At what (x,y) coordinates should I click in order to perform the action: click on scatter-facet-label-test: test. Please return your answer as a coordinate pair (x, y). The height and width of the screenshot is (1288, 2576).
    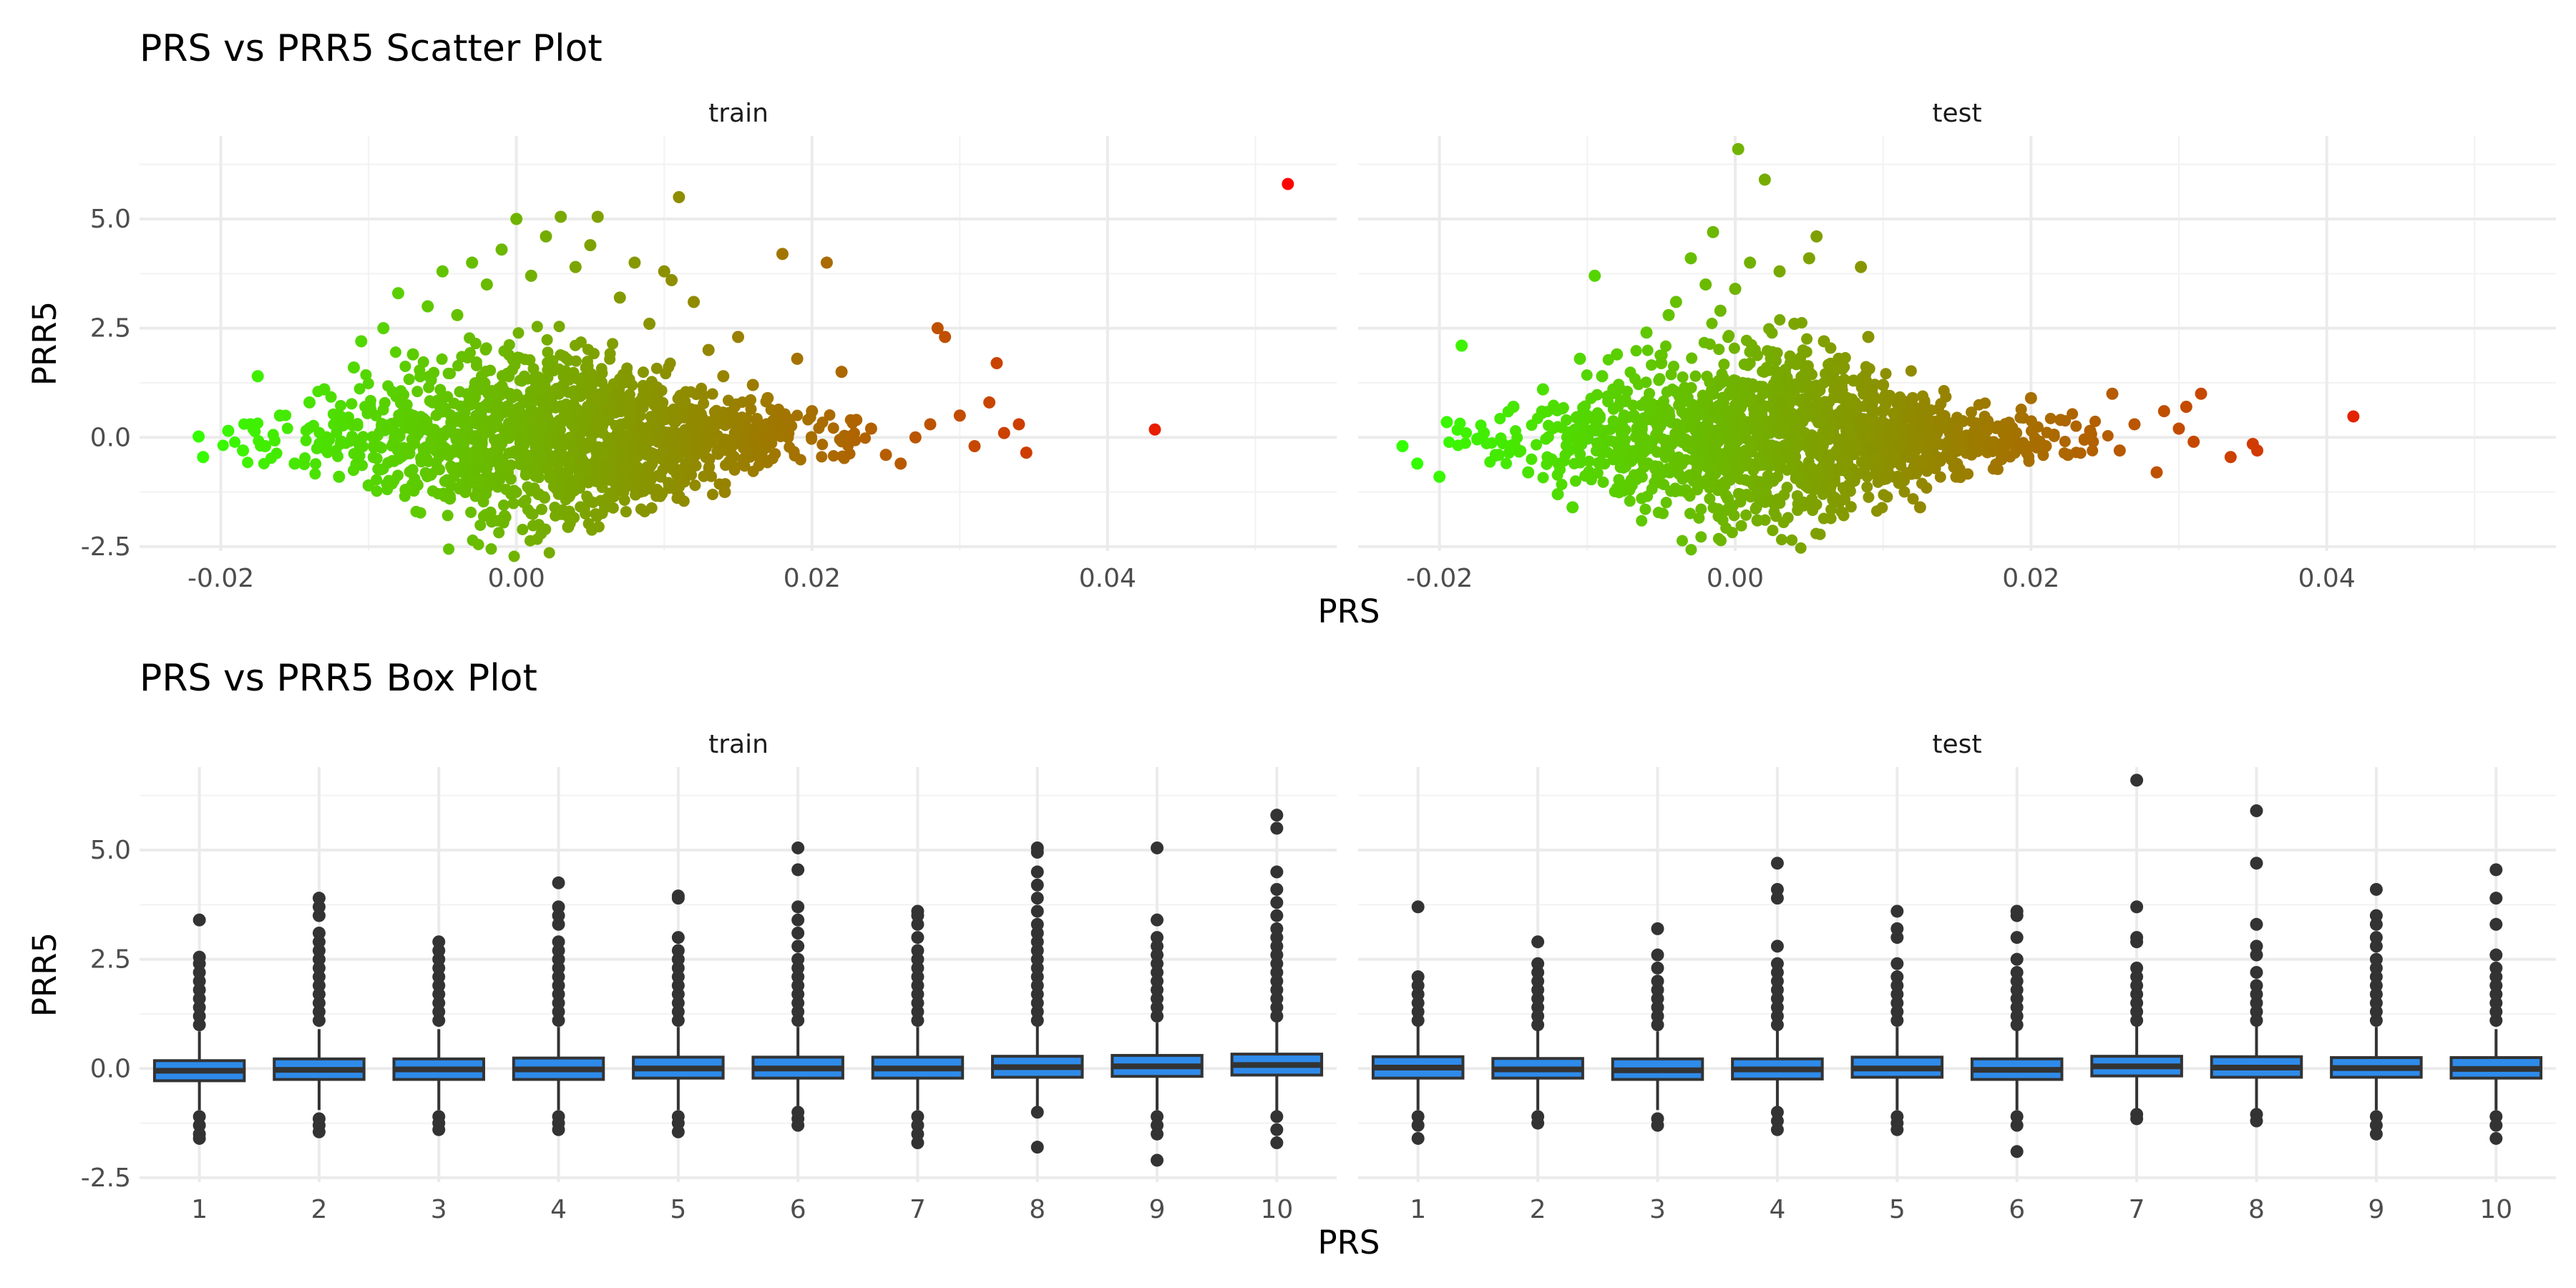
    Looking at the image, I should click on (1956, 113).